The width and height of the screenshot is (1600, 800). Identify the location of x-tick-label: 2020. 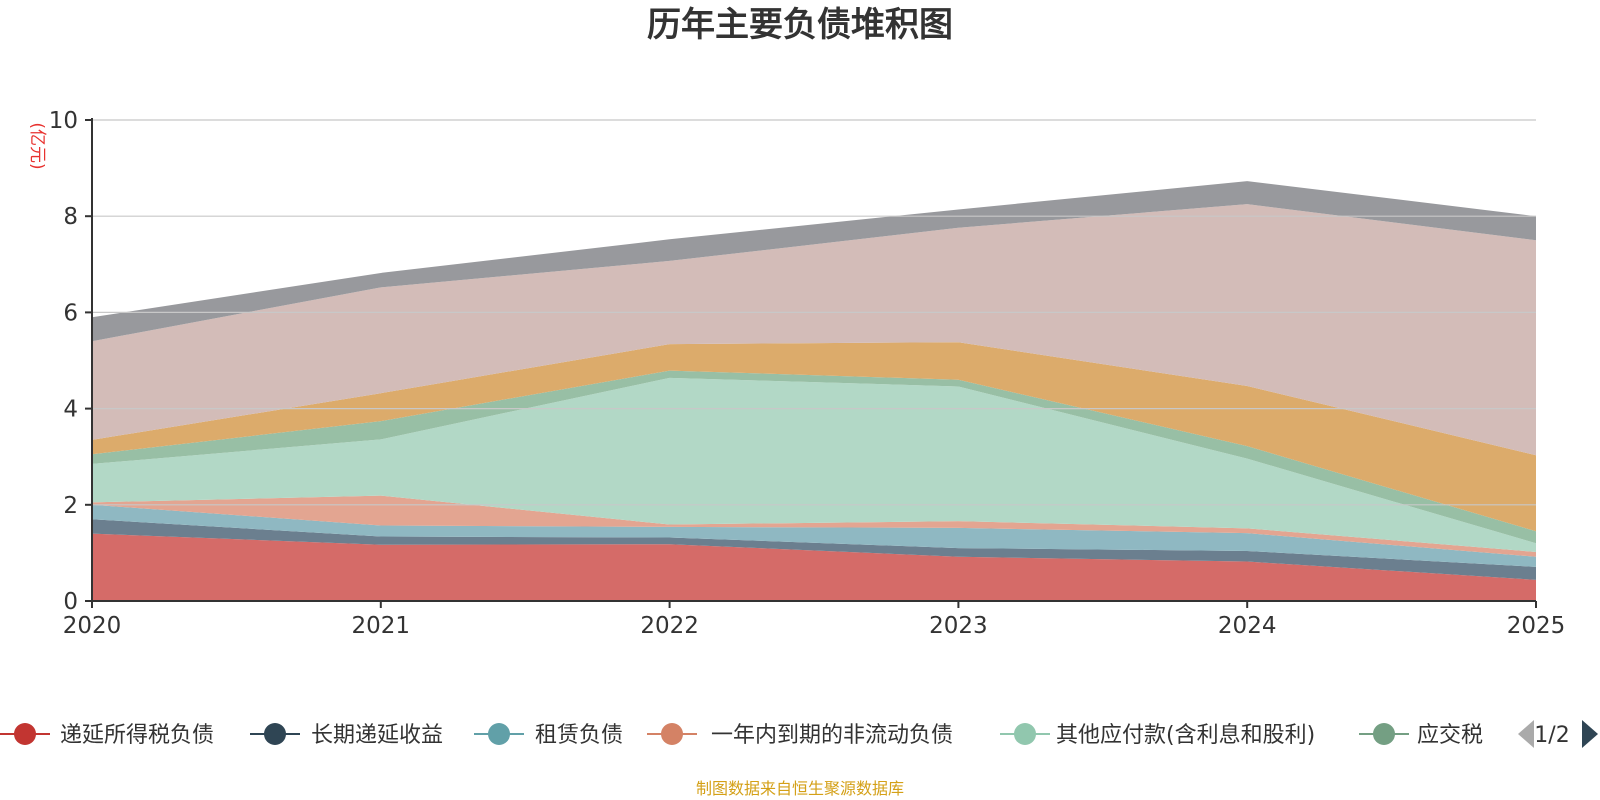
(92, 626).